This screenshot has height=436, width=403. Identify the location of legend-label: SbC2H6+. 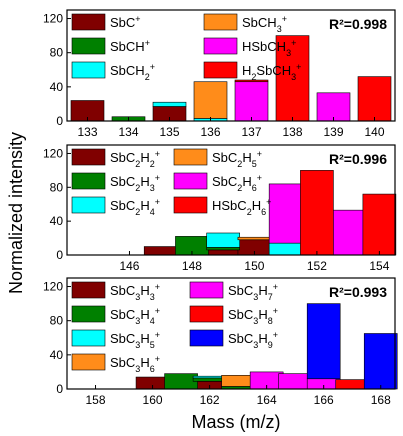
(237, 183).